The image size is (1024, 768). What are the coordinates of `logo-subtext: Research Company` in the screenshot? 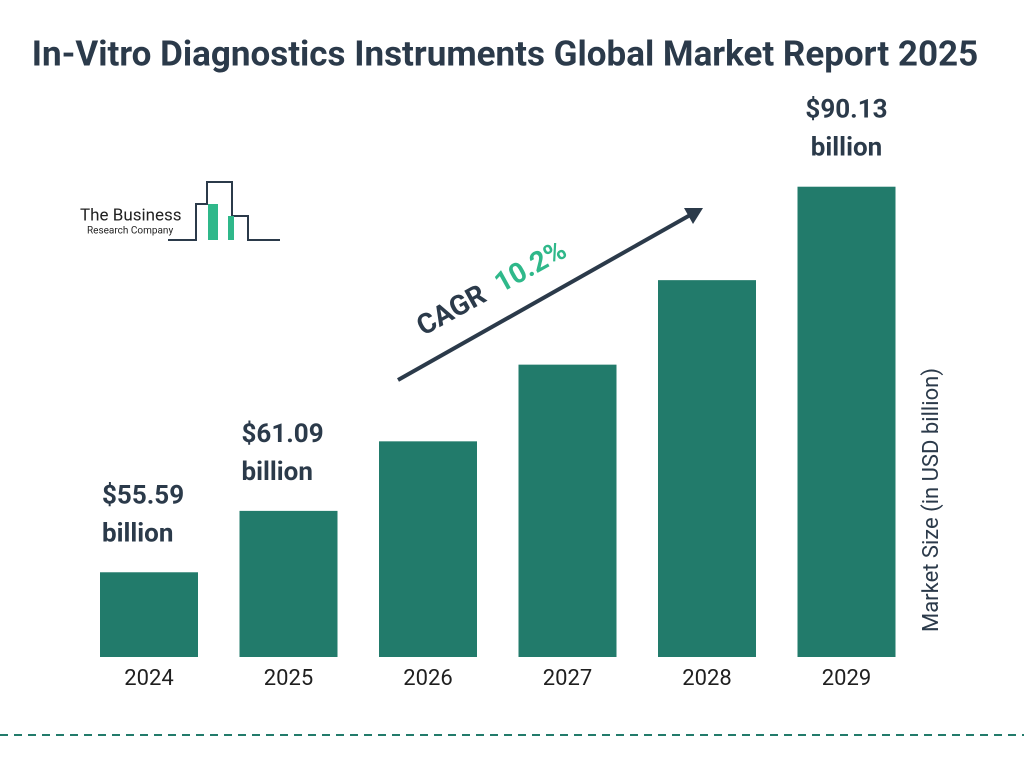 It's located at (130, 231).